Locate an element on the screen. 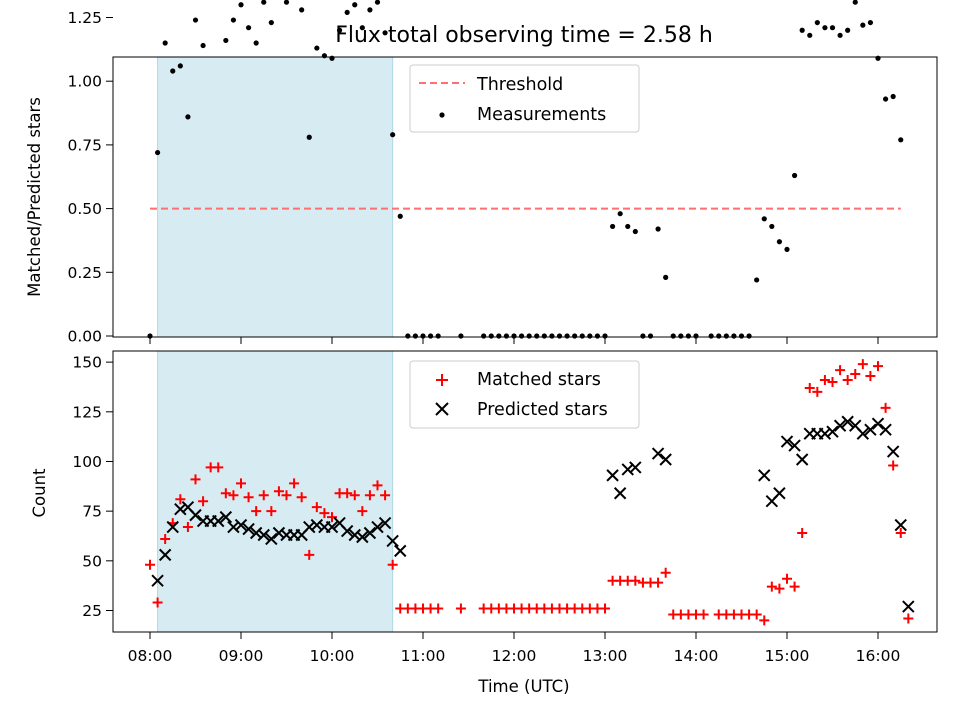  x-tick-label: 12:00 is located at coordinates (514, 656).